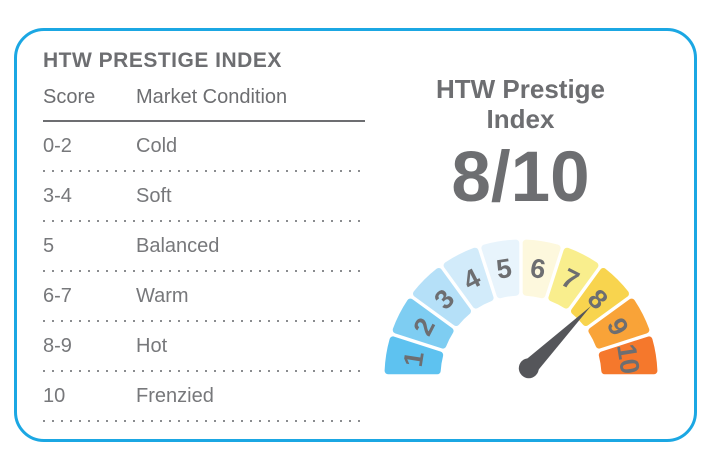 The width and height of the screenshot is (705, 468). I want to click on gauge-heading-line2: Index, so click(520, 118).